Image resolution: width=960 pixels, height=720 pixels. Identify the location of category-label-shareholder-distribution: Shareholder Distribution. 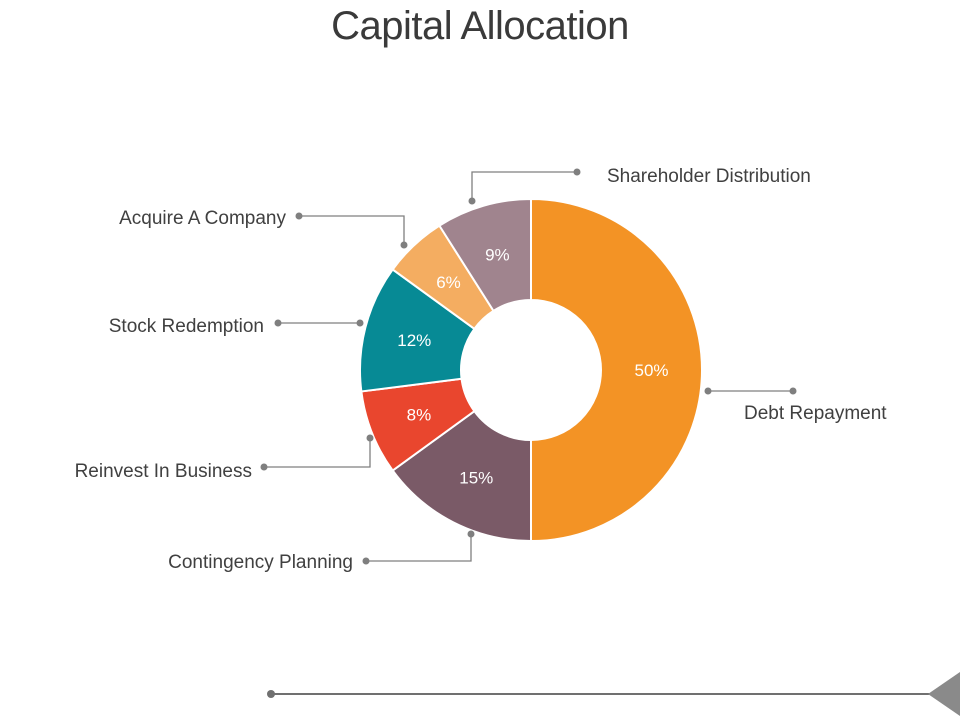
(709, 176).